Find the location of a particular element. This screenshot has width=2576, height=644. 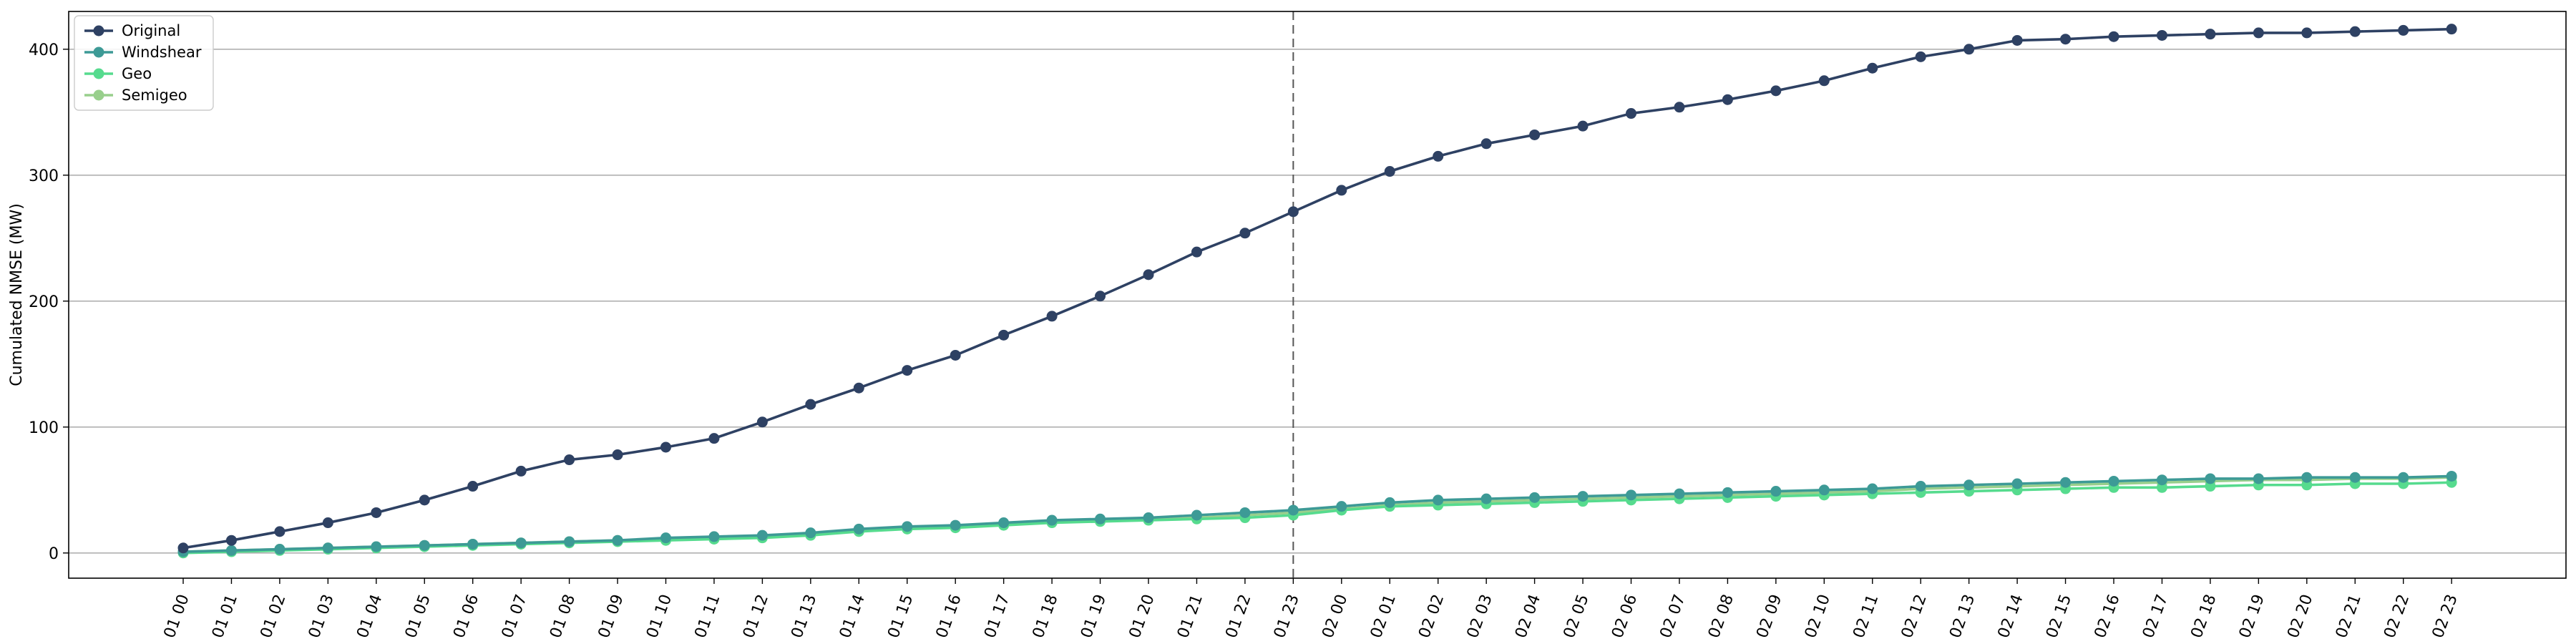

y-axis: 0 100 200 300 400 is located at coordinates (49, 302).